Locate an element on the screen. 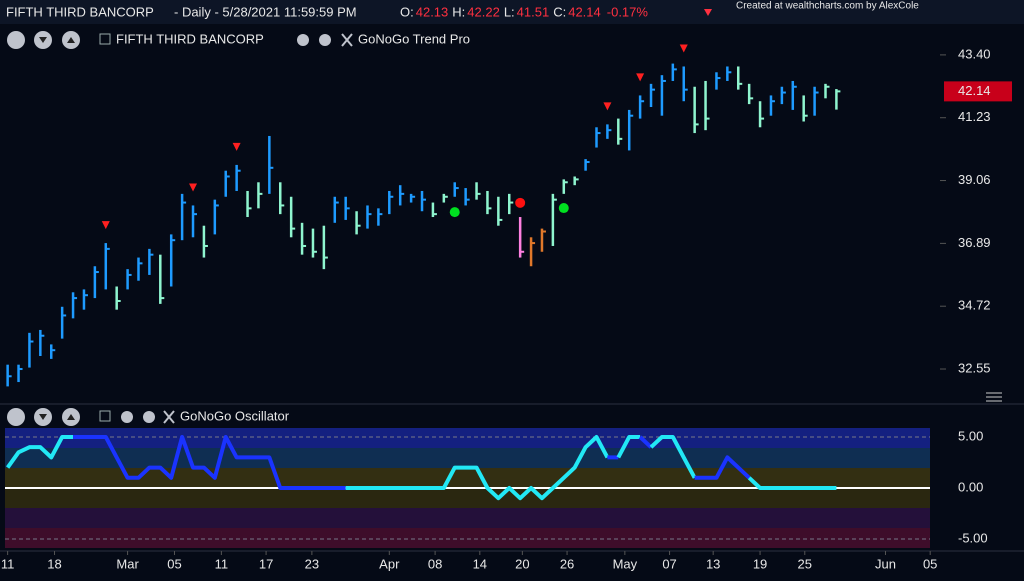  legend: FIFTH THIRD BANCORP is located at coordinates (190, 38).